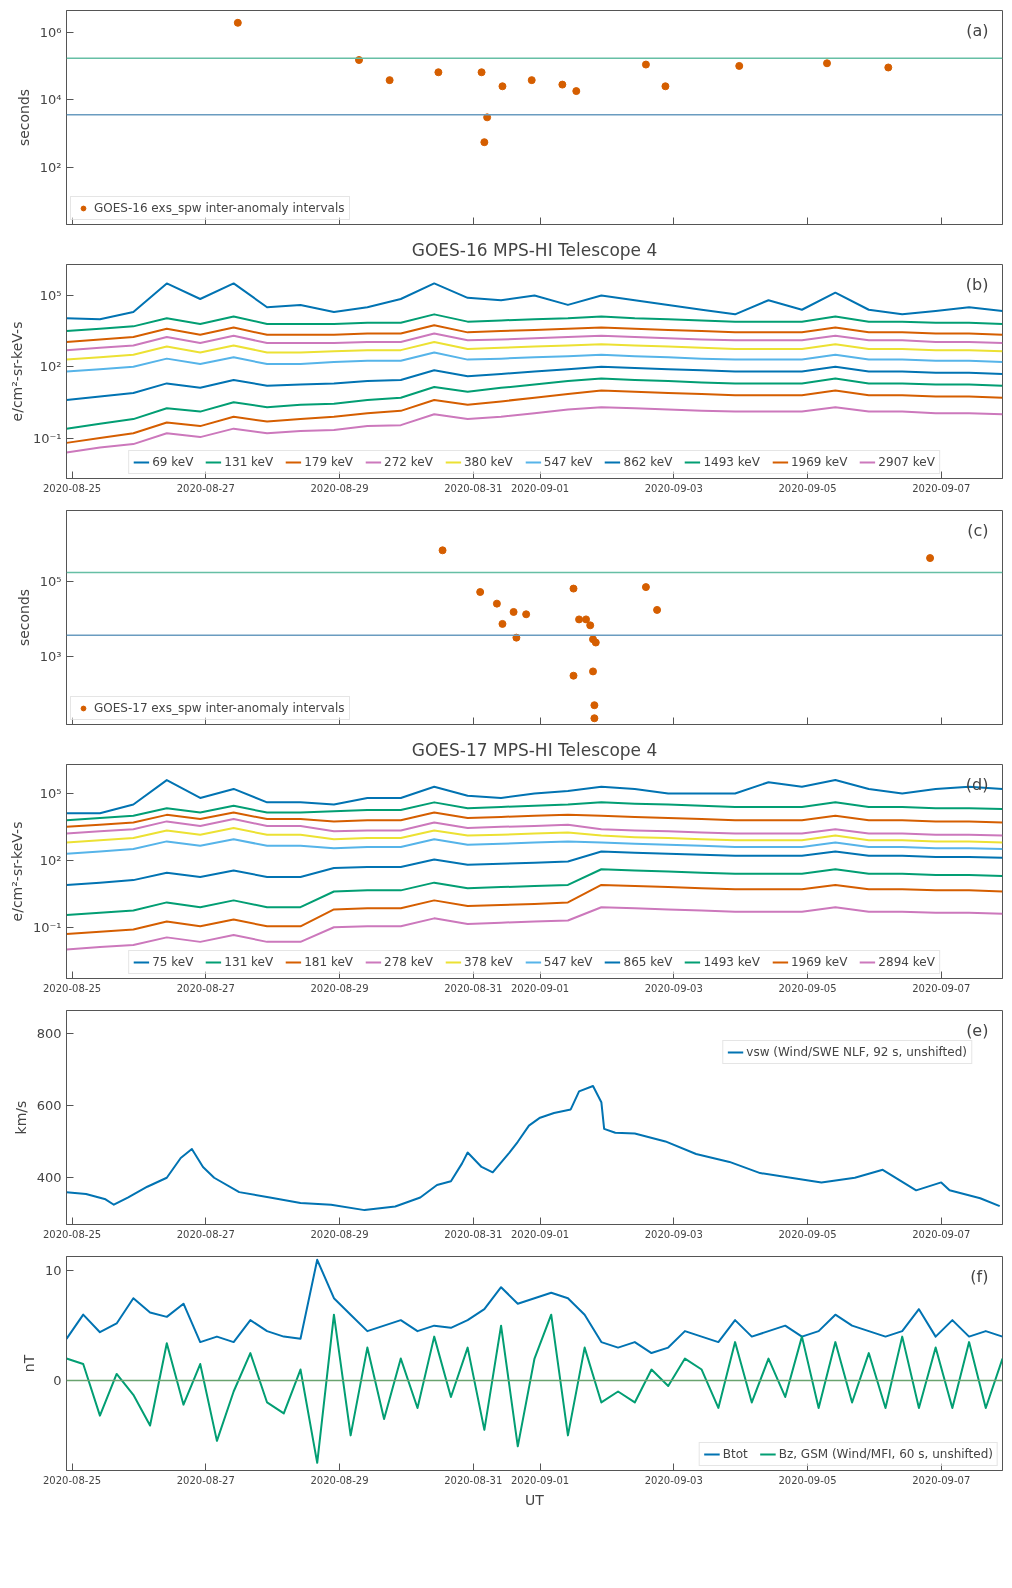 The height and width of the screenshot is (1588, 1012). I want to click on annotation: (f), so click(979, 1277).